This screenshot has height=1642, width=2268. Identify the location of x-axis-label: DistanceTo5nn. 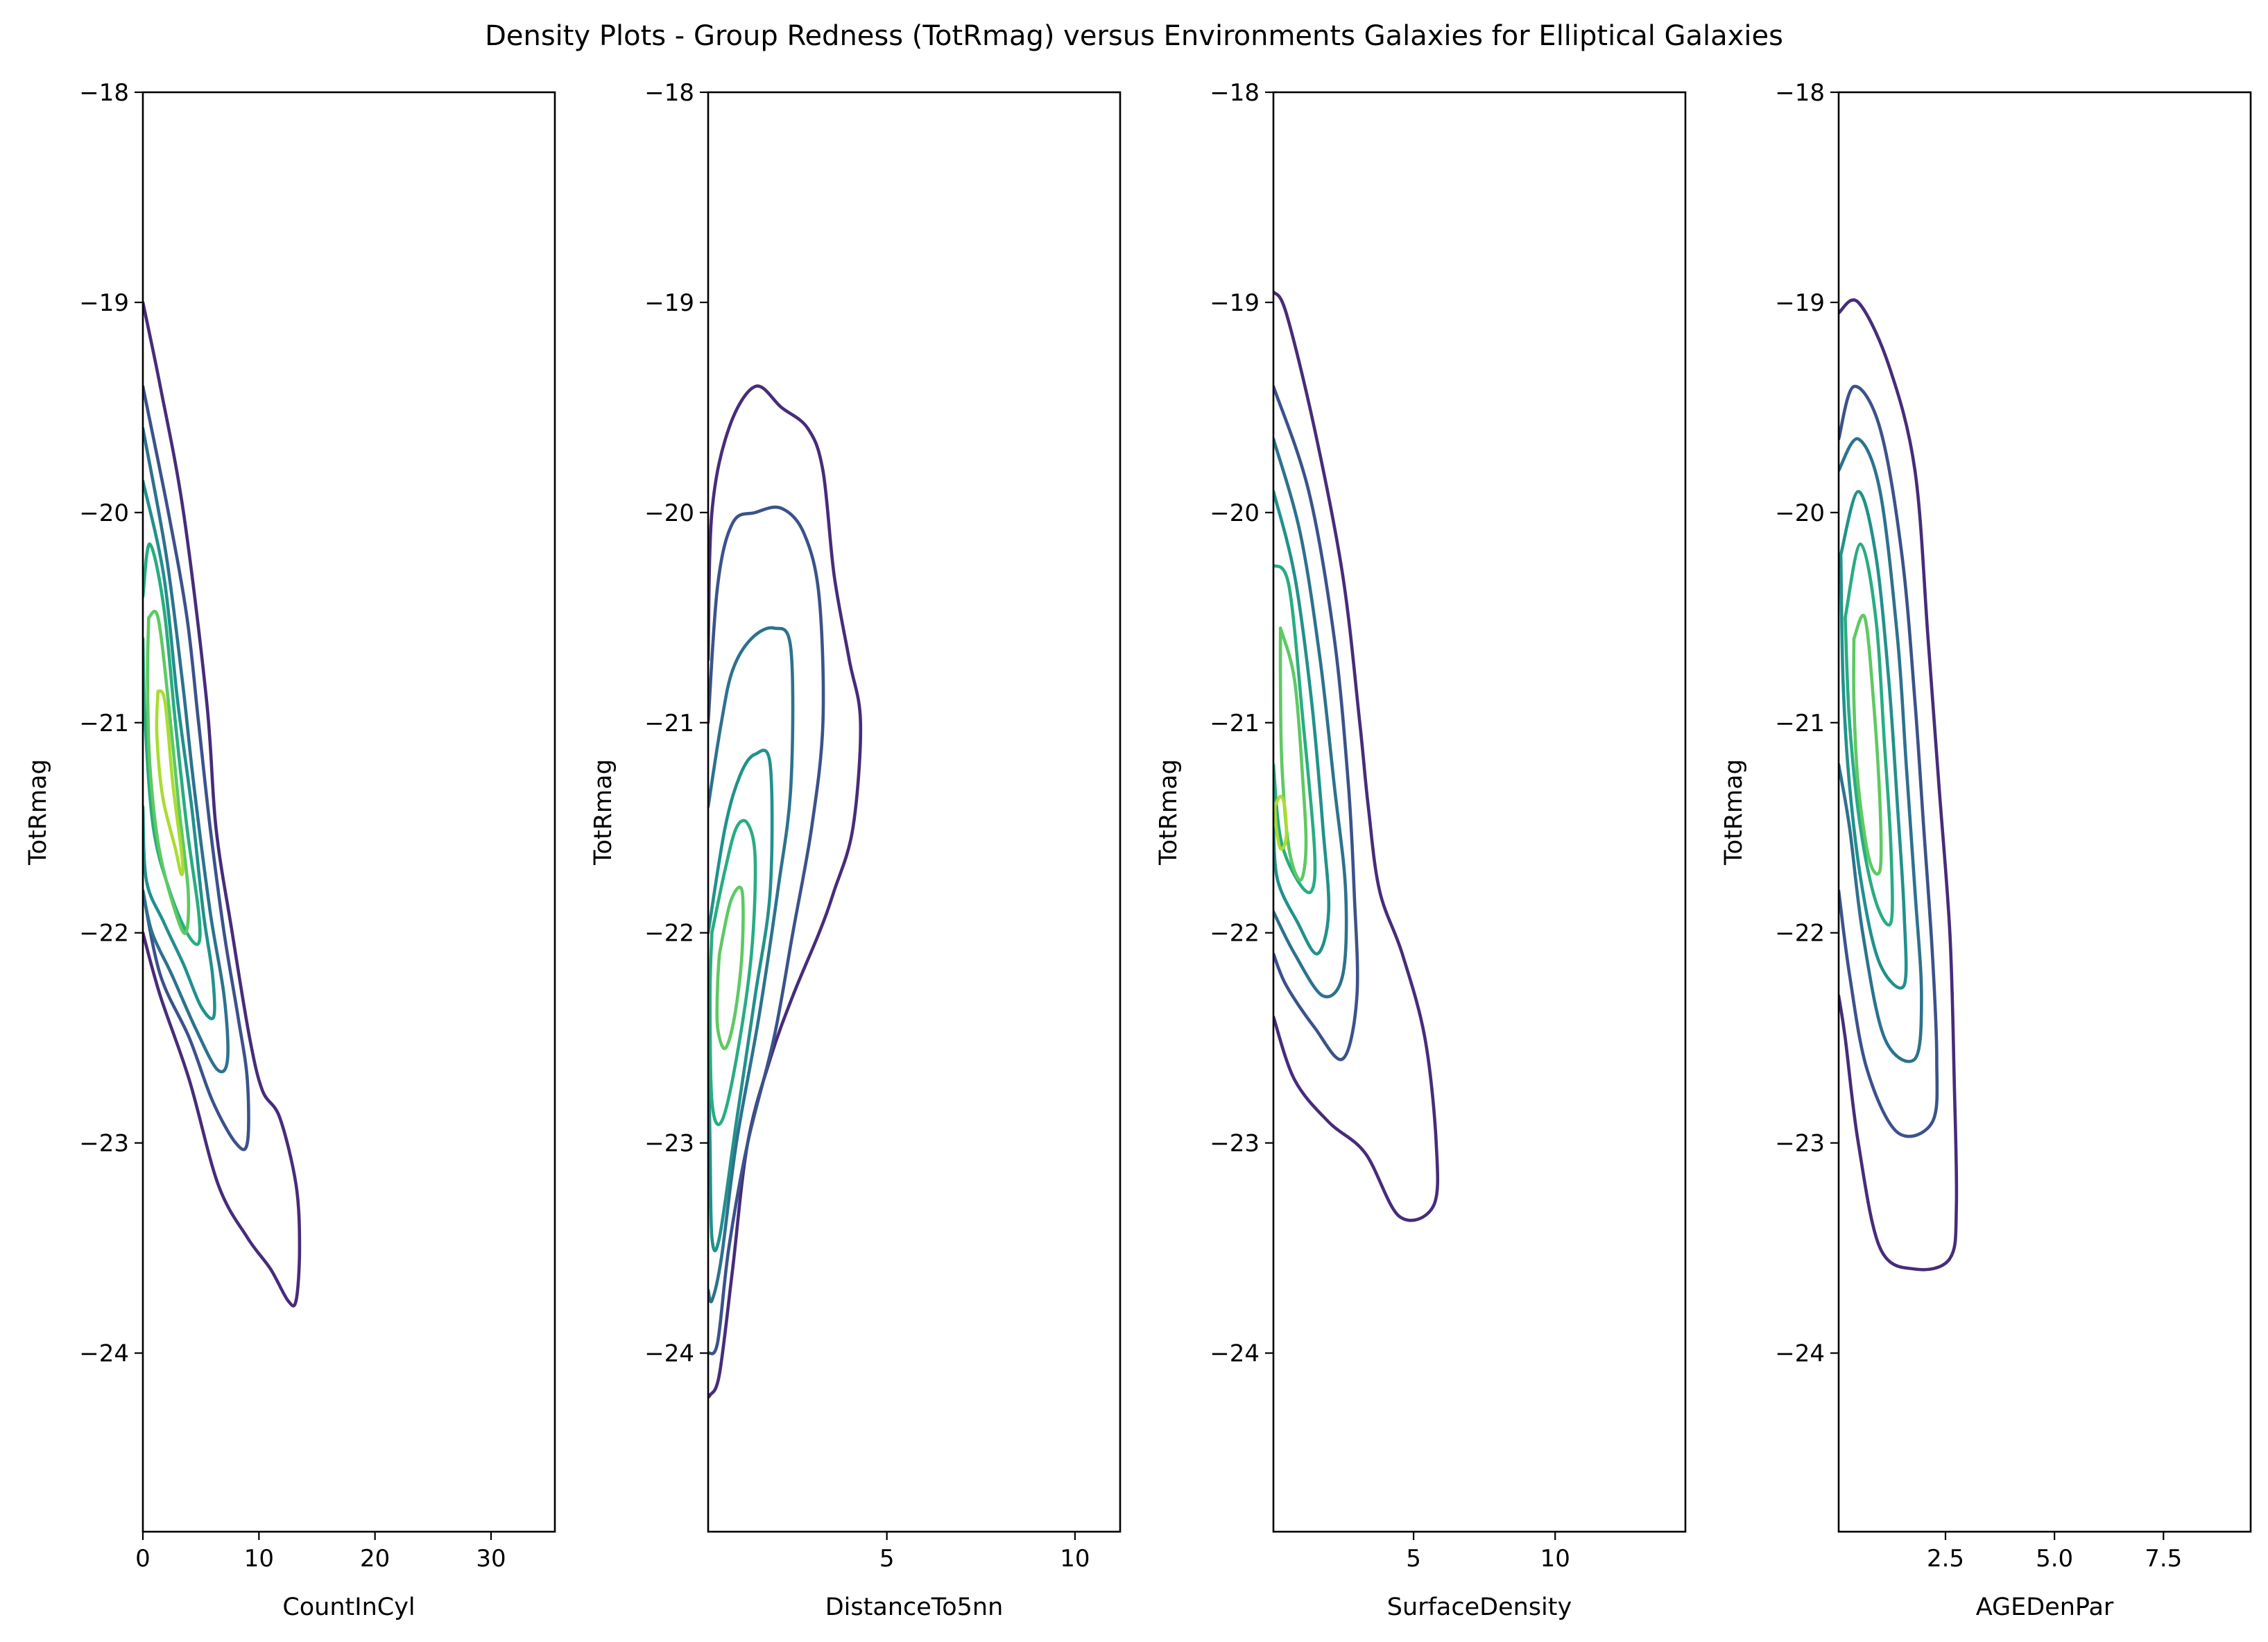
(915, 1607).